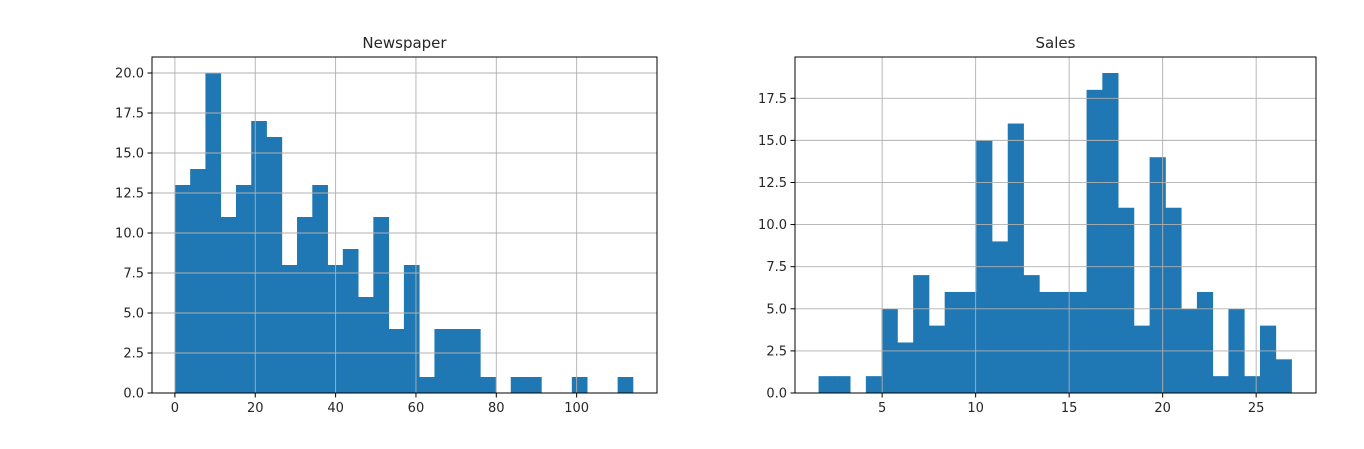 This screenshot has height=449, width=1364. I want to click on x-tick-label: 0, so click(175, 408).